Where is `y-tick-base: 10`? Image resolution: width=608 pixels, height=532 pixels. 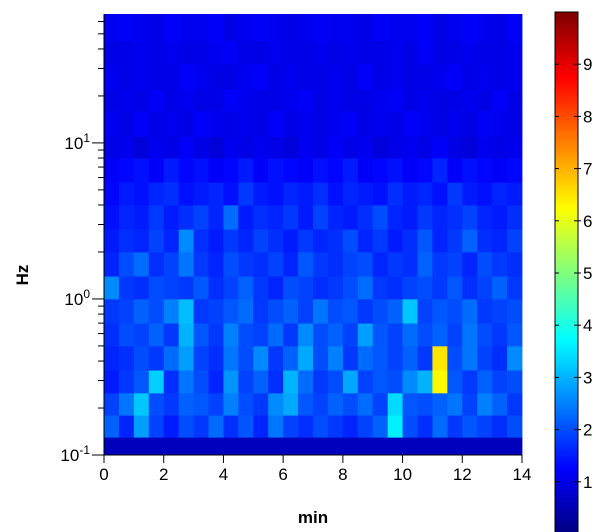
y-tick-base: 10 is located at coordinates (69, 455).